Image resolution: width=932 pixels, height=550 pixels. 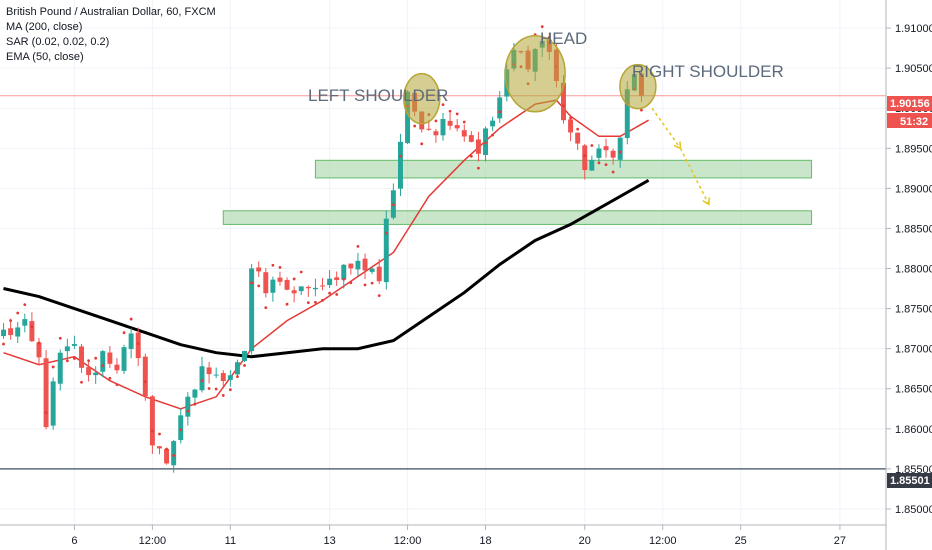 I want to click on support-price-badge, so click(x=909, y=480).